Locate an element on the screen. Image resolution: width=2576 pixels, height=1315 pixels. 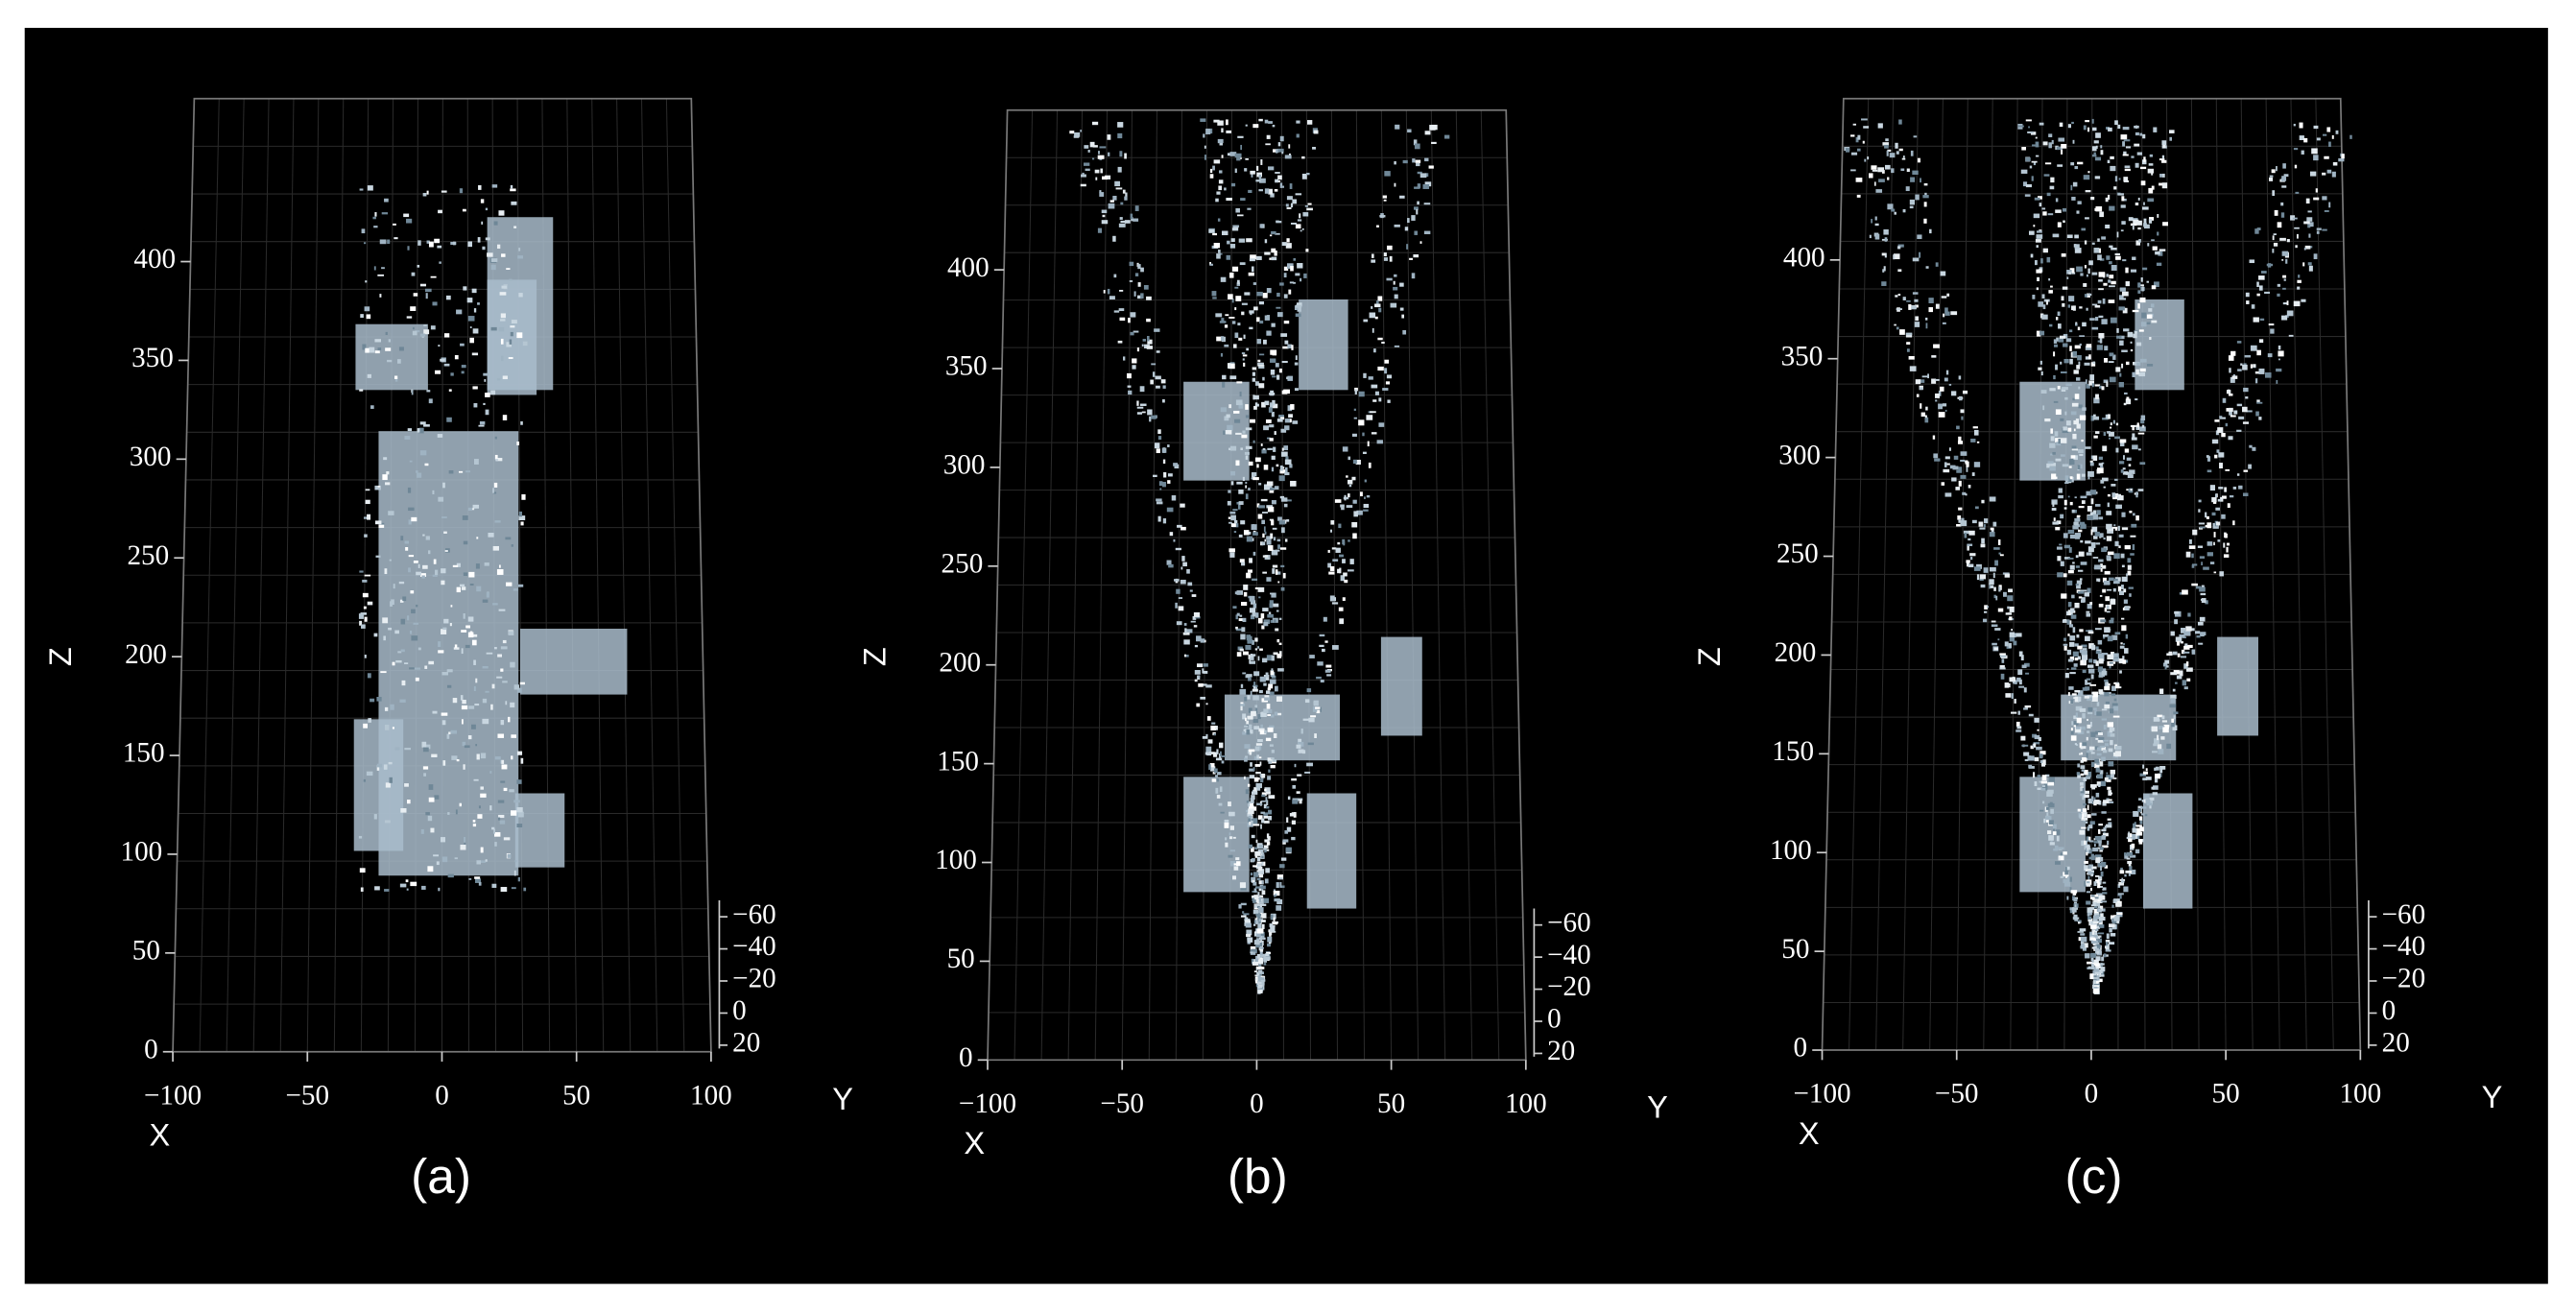
z-axis-label: Z is located at coordinates (60, 656).